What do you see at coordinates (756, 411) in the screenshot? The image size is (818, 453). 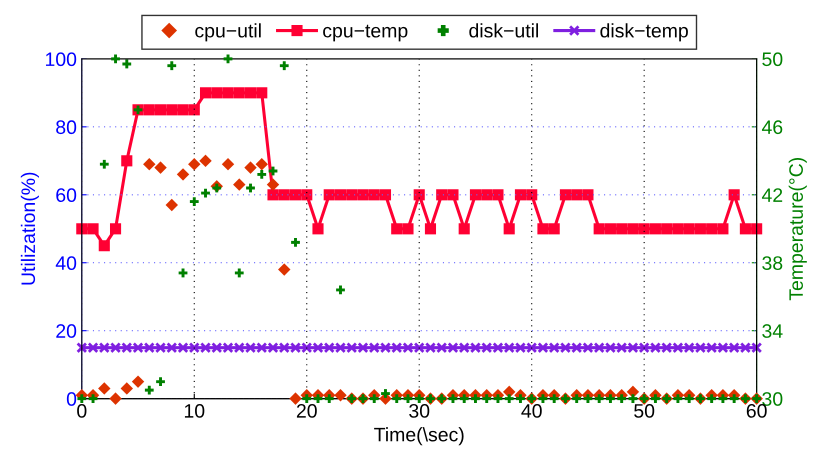 I see `x-tick-label: 60` at bounding box center [756, 411].